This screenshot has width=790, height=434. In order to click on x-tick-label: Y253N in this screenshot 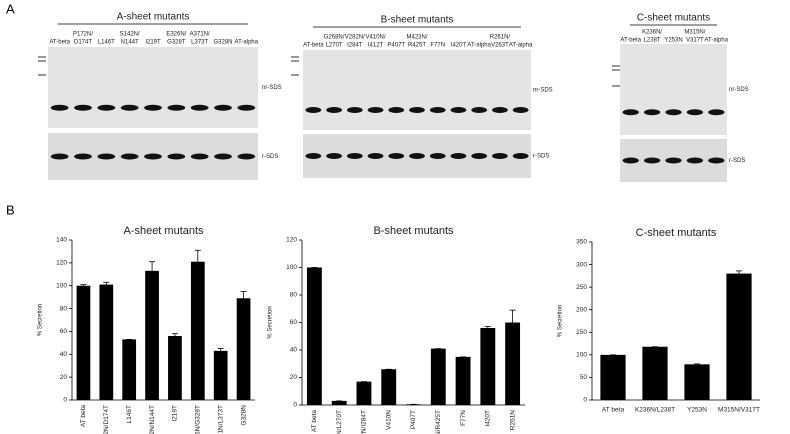, I will do `click(697, 410)`.